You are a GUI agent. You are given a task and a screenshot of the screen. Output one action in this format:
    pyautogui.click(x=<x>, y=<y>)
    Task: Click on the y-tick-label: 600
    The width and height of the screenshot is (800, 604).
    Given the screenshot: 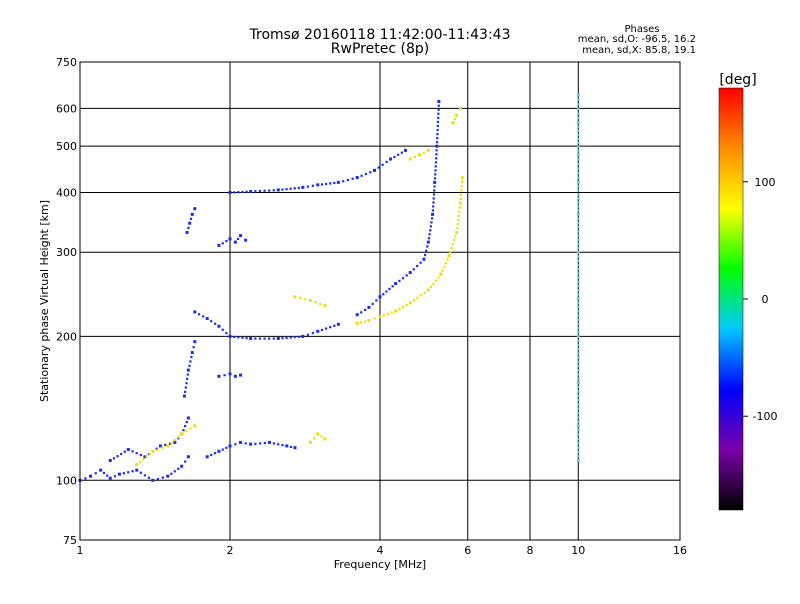 What is the action you would take?
    pyautogui.click(x=66, y=108)
    